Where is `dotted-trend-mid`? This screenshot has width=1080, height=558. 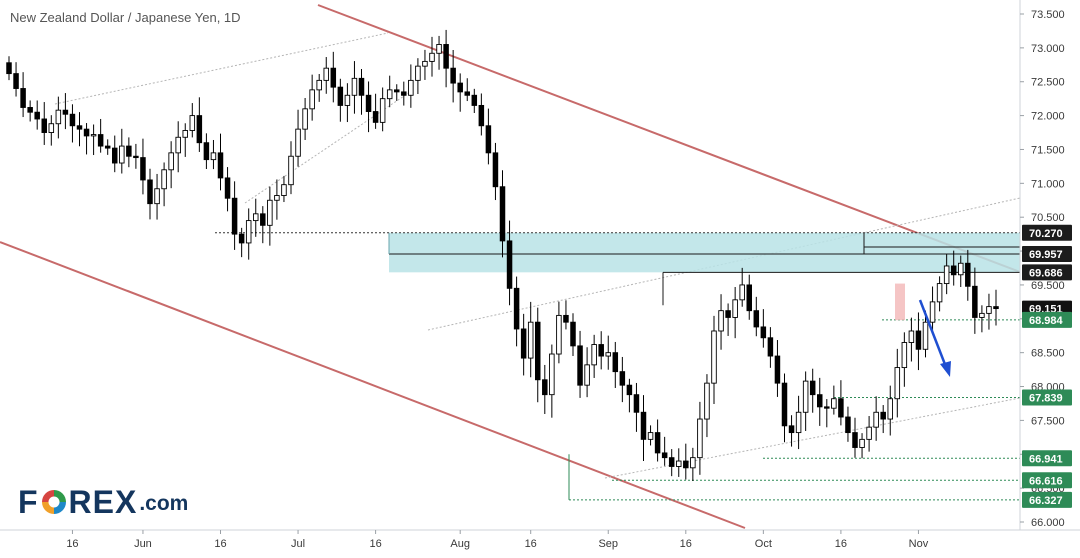 dotted-trend-mid is located at coordinates (724, 264).